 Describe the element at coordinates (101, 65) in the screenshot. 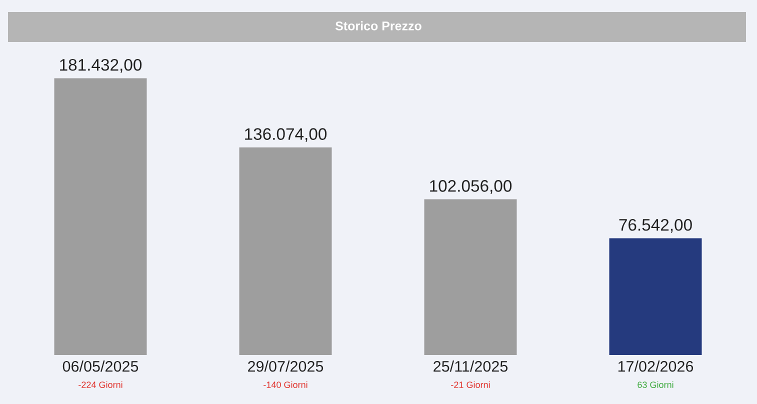

I see `data-label: 181.432,00` at that location.